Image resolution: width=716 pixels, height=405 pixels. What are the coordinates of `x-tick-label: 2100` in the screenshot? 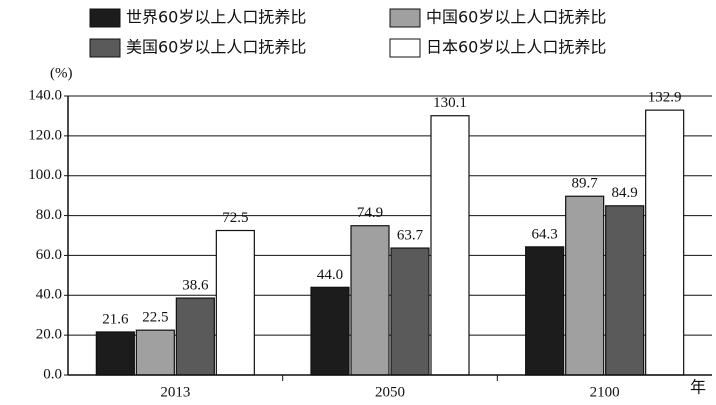 It's located at (605, 392).